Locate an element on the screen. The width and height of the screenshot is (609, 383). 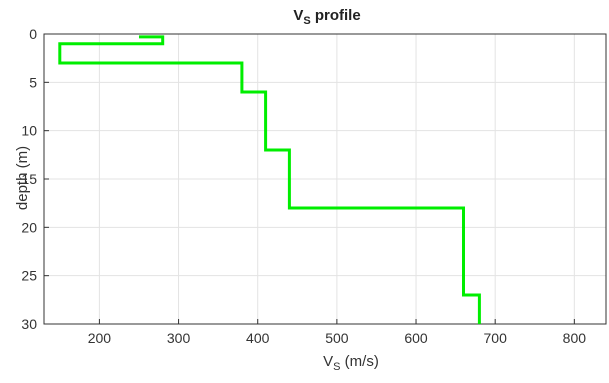
y-tick-label: 0 is located at coordinates (33, 34).